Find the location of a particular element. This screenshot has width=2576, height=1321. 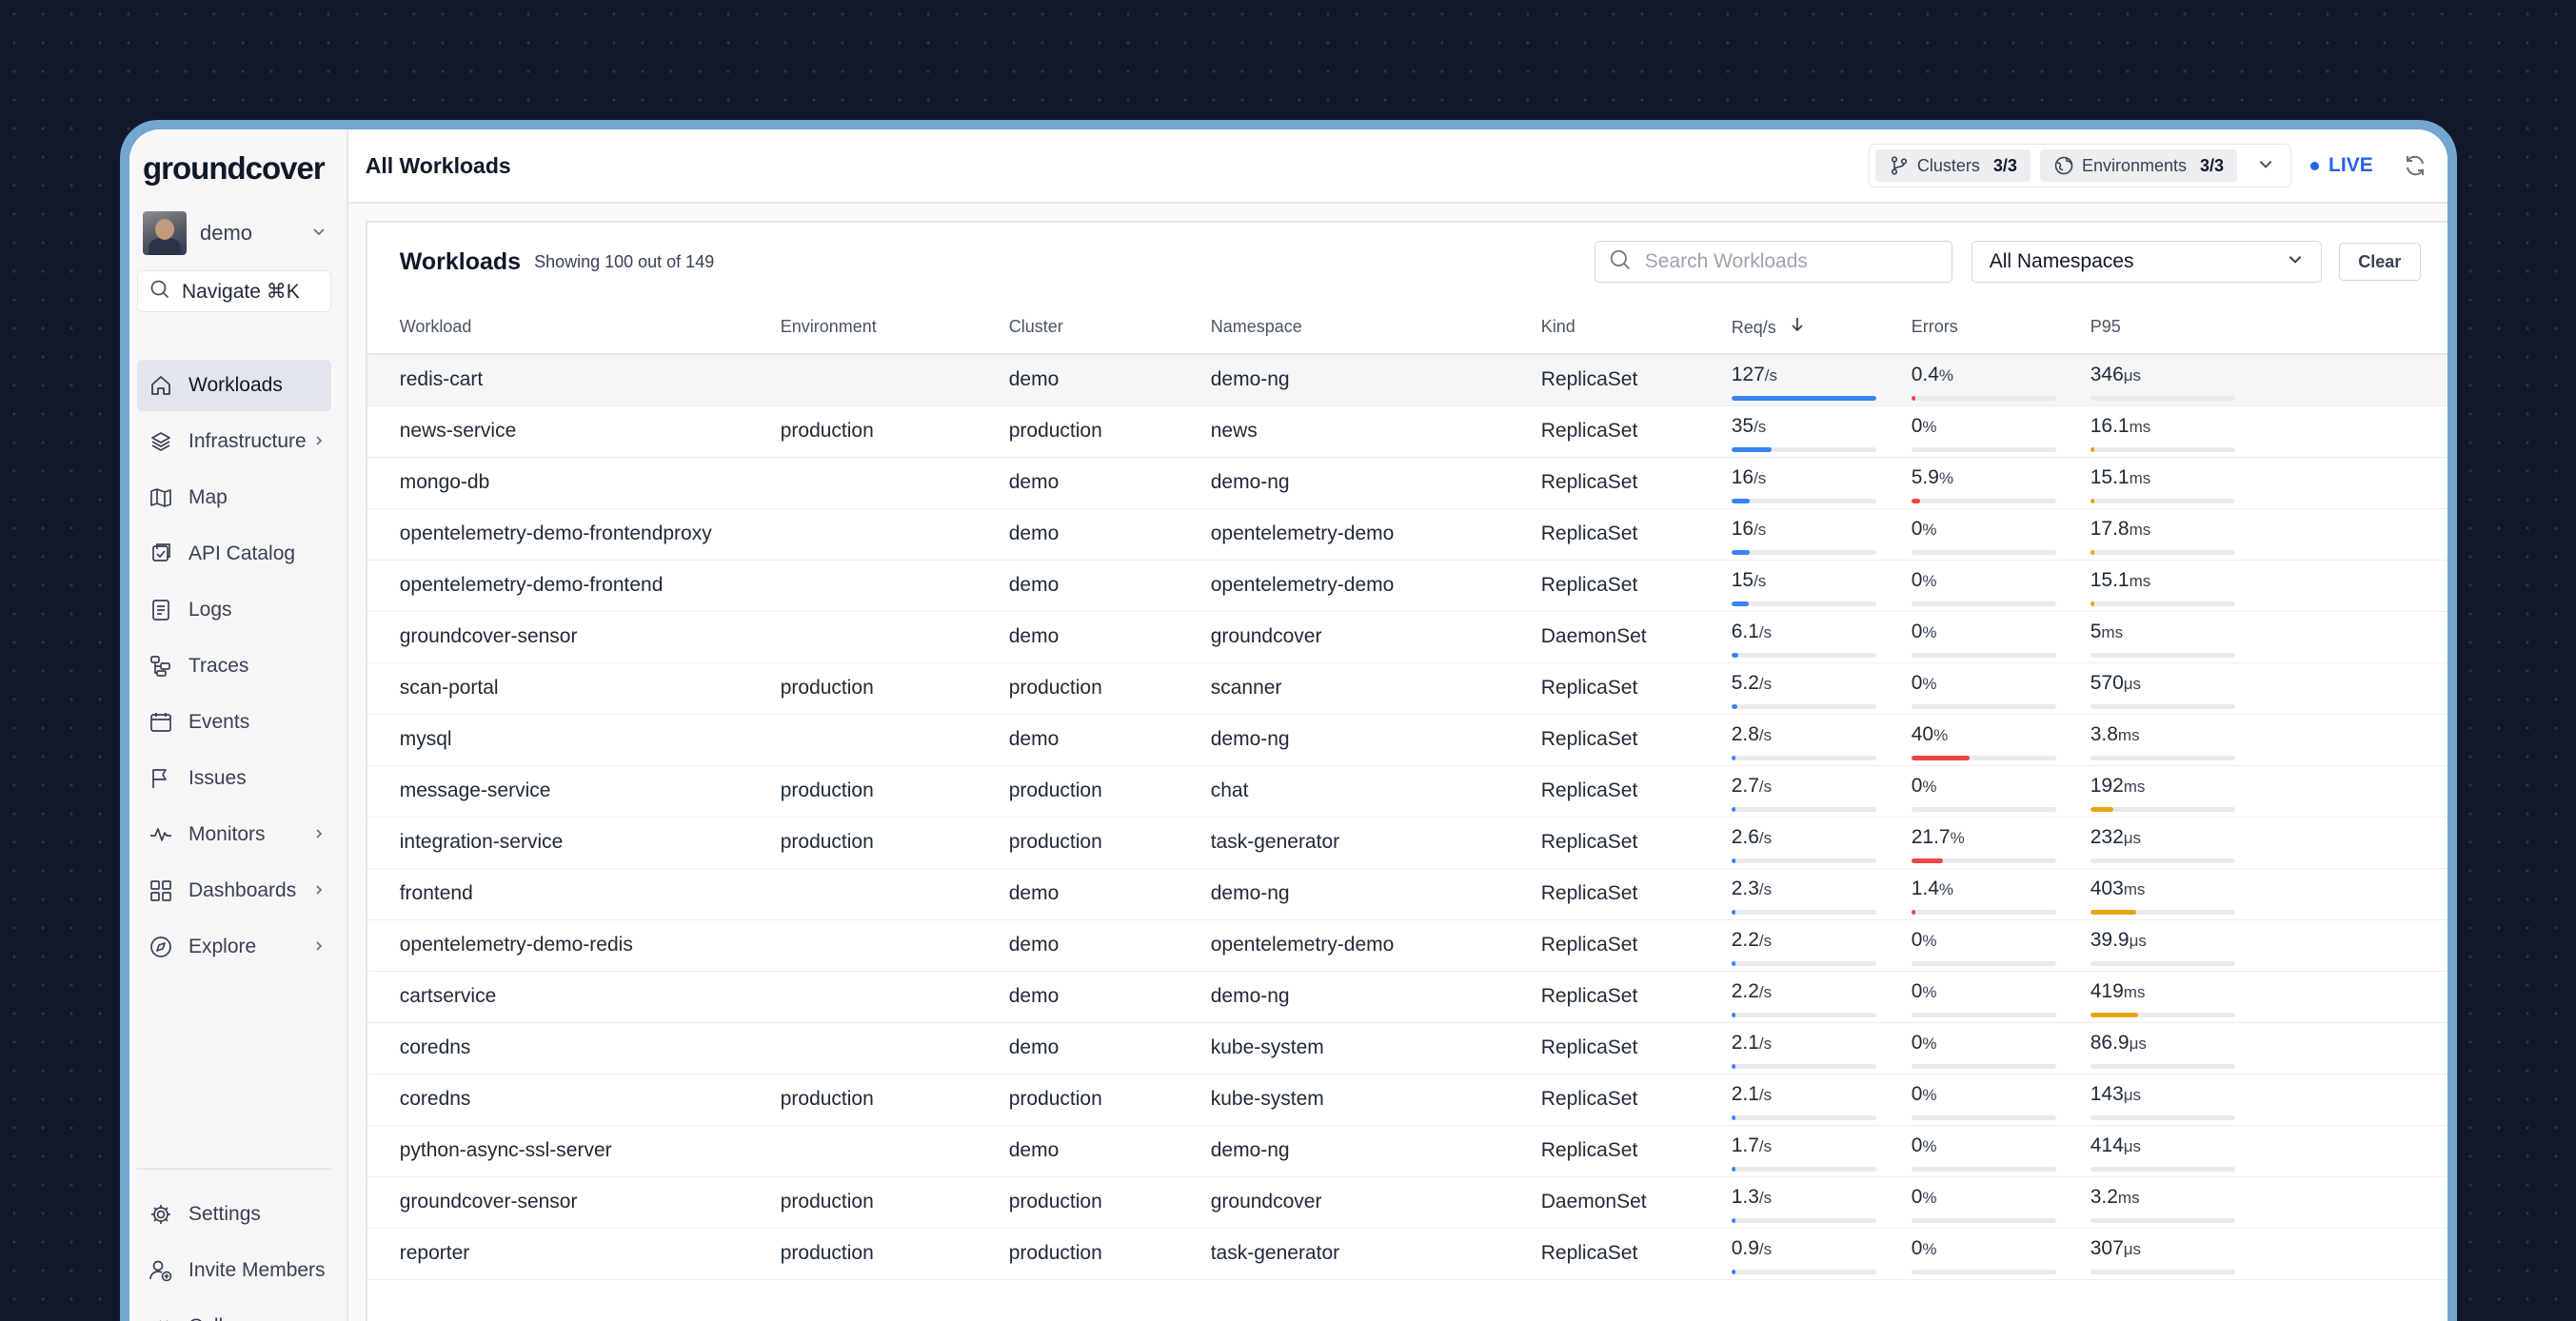

workload-cell: opentelemetry-demo-frontend is located at coordinates (574, 586).